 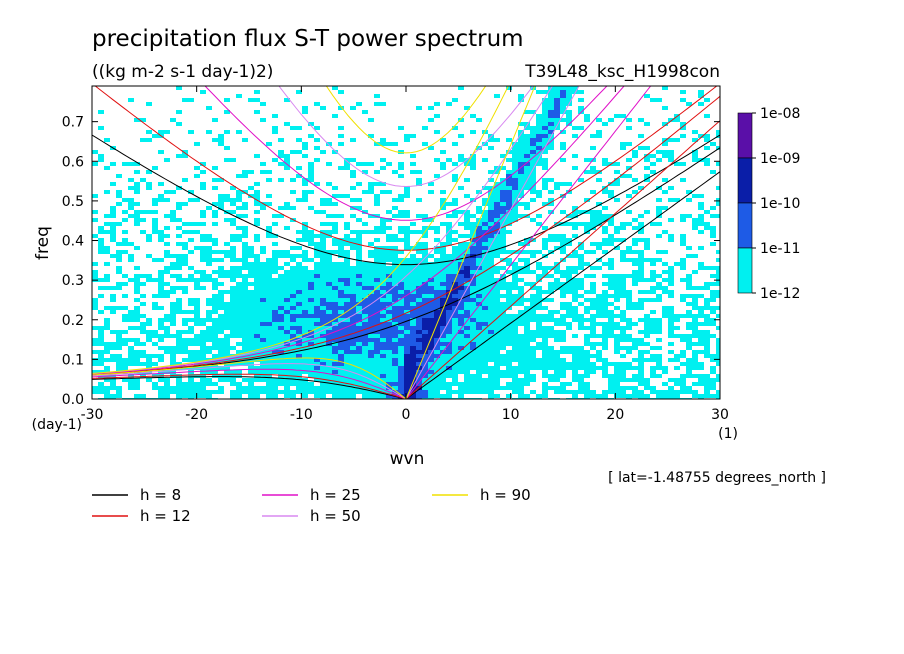 I want to click on curve-gravity-h8, so click(x=406, y=200).